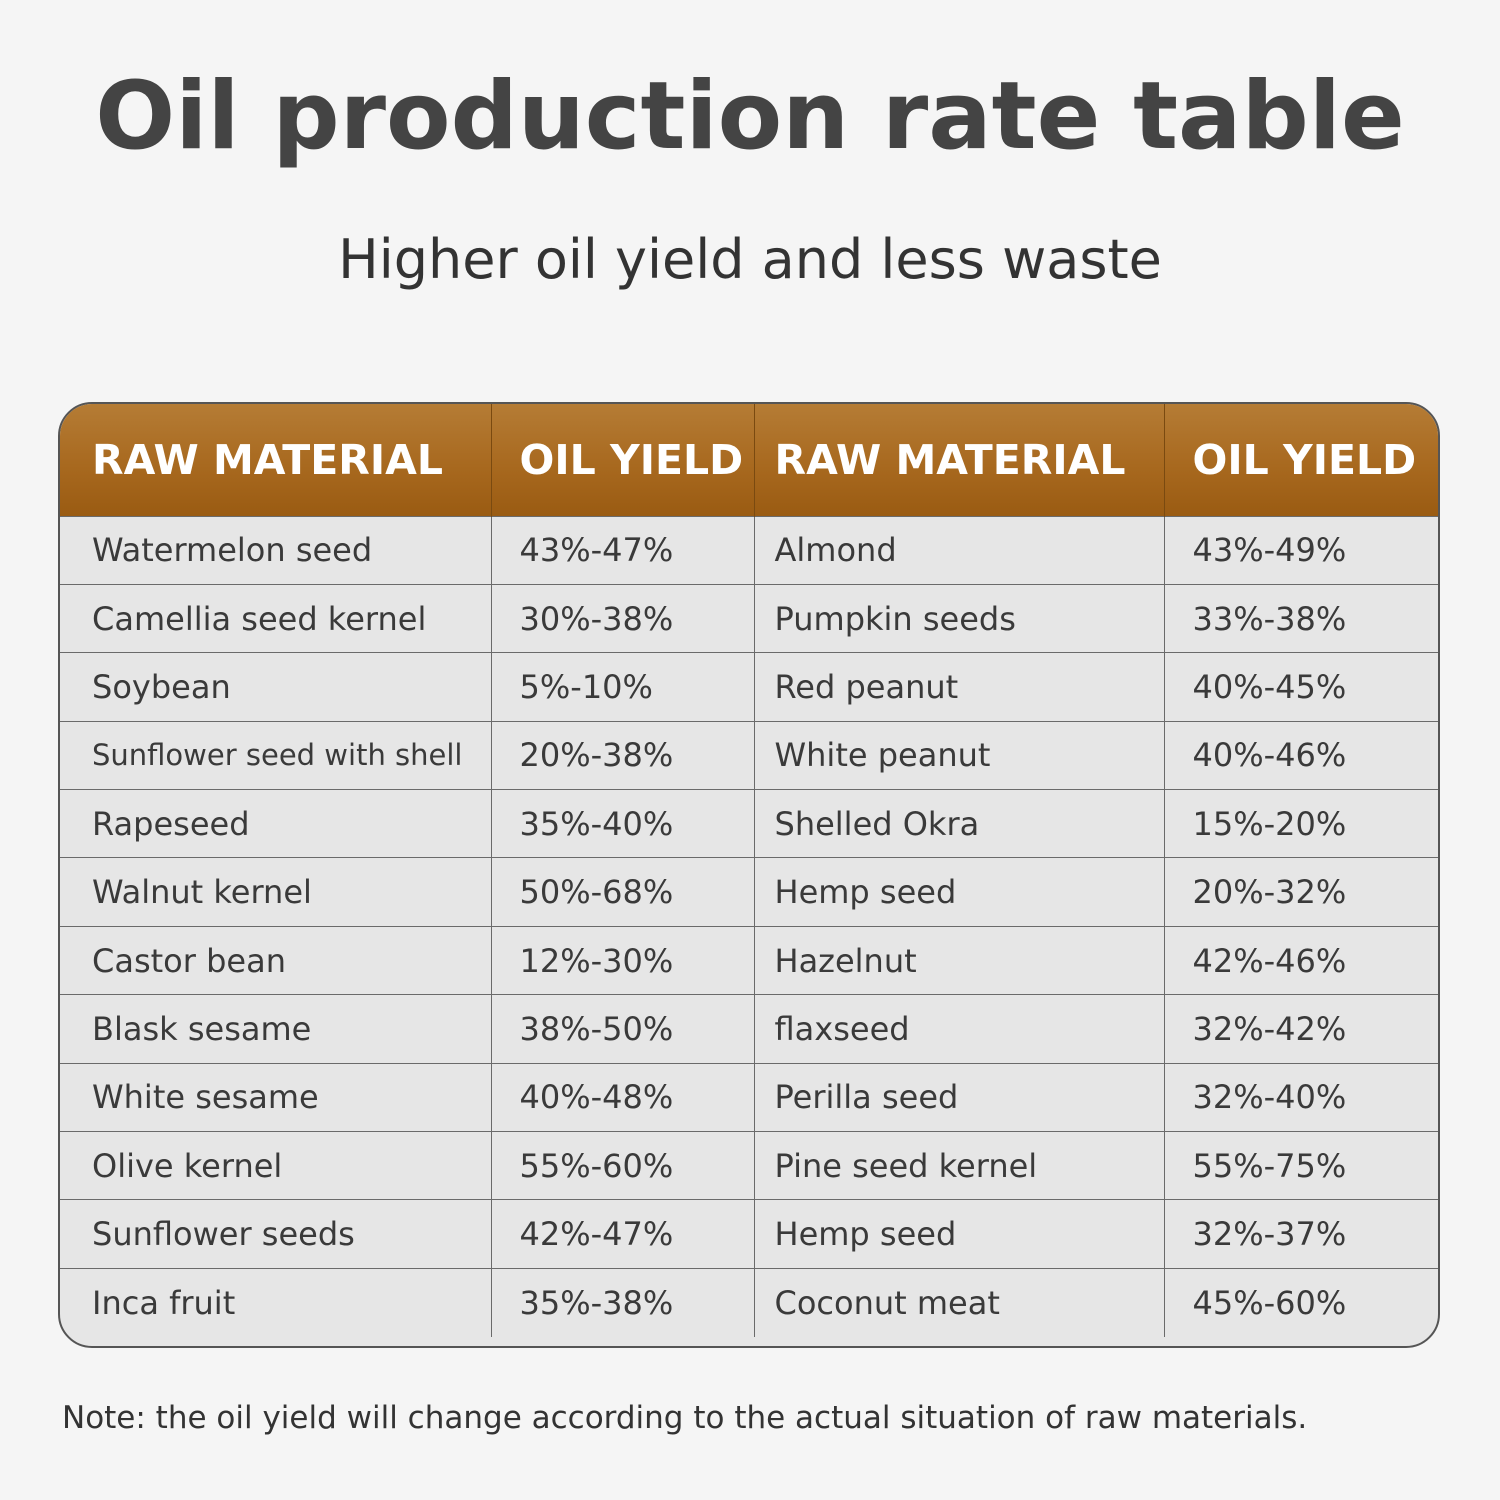 The image size is (1500, 1500). What do you see at coordinates (622, 1029) in the screenshot?
I see `oil-yield-cell: 38%-50%` at bounding box center [622, 1029].